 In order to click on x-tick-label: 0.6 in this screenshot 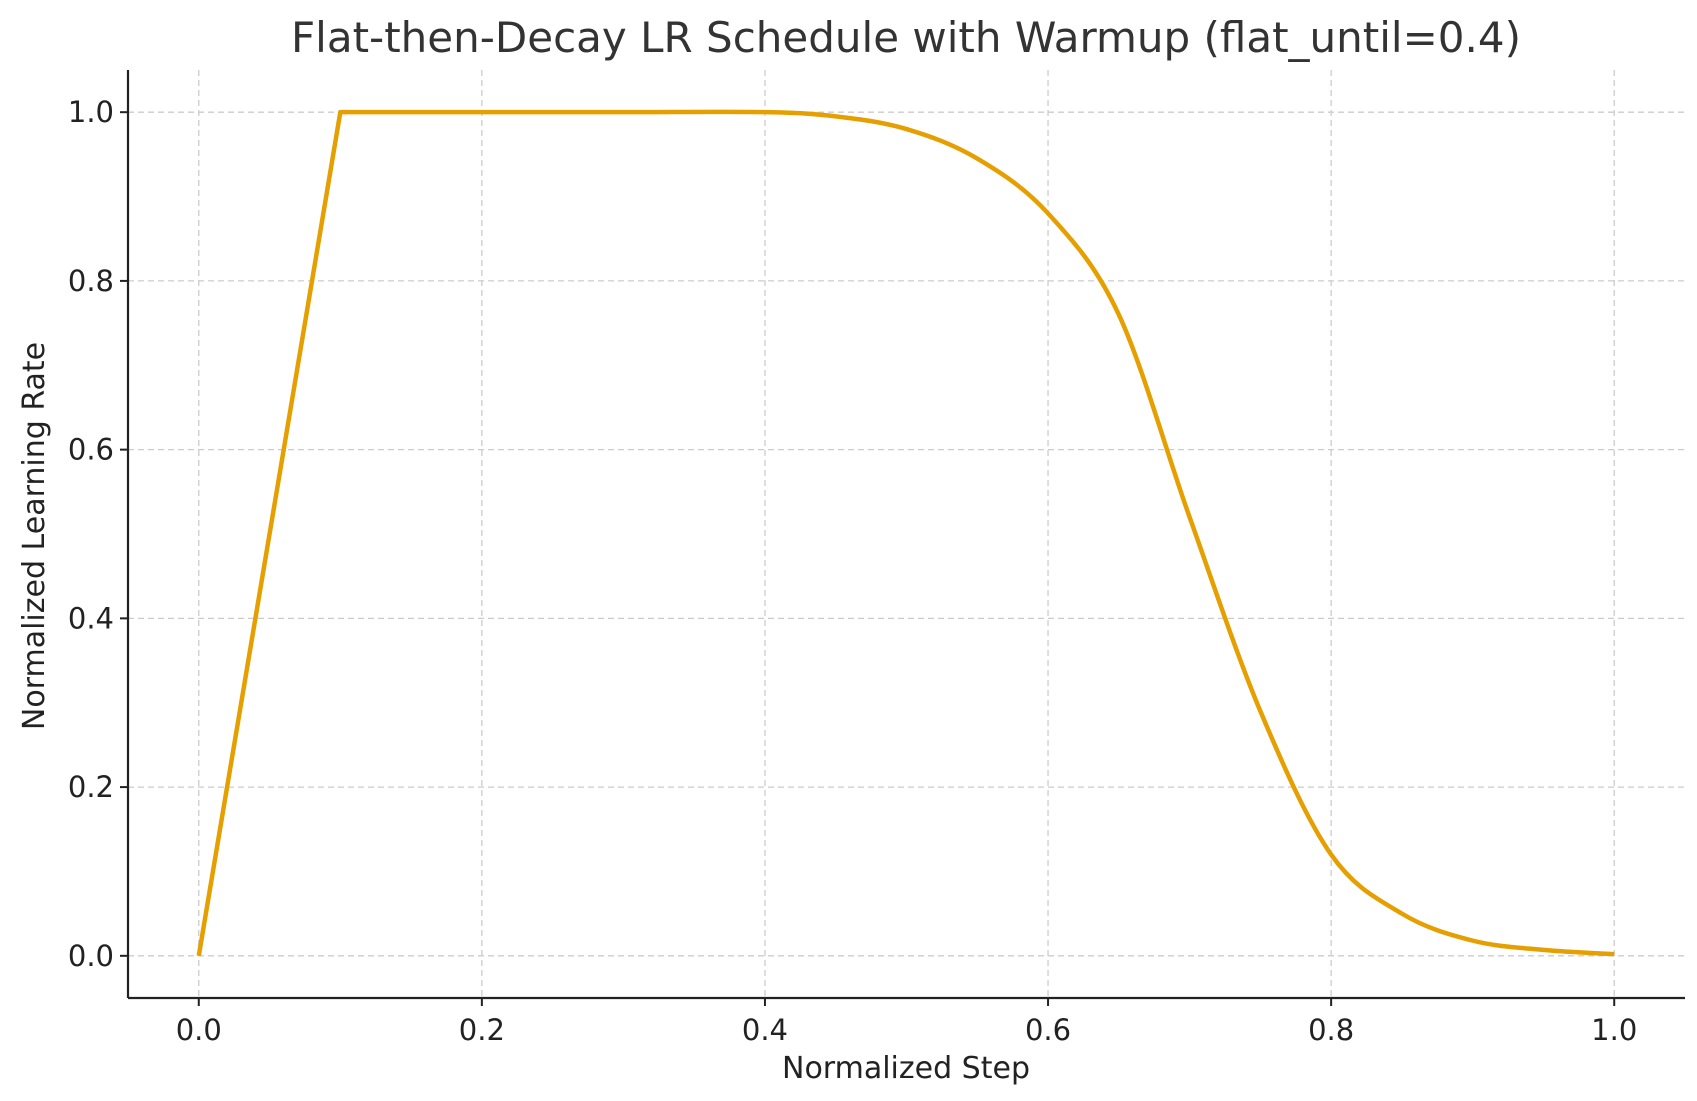, I will do `click(1048, 1030)`.